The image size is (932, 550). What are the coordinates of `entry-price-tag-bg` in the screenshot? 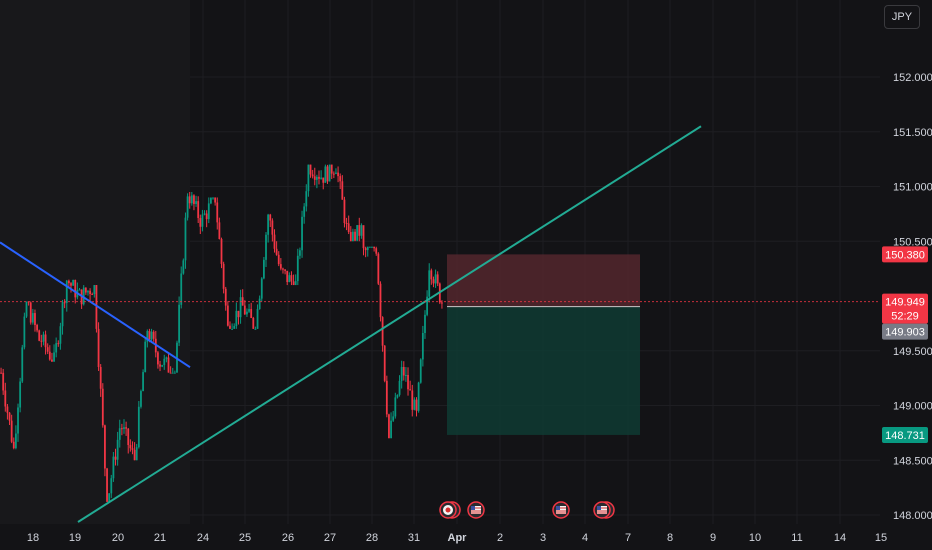 It's located at (905, 331).